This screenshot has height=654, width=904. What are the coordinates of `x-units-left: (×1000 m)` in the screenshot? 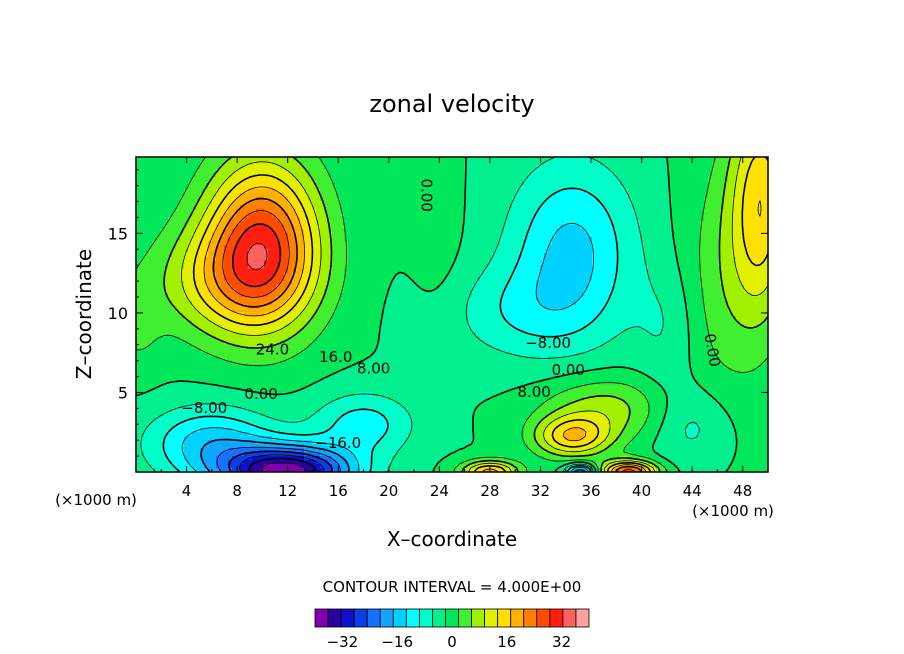 It's located at (96, 500).